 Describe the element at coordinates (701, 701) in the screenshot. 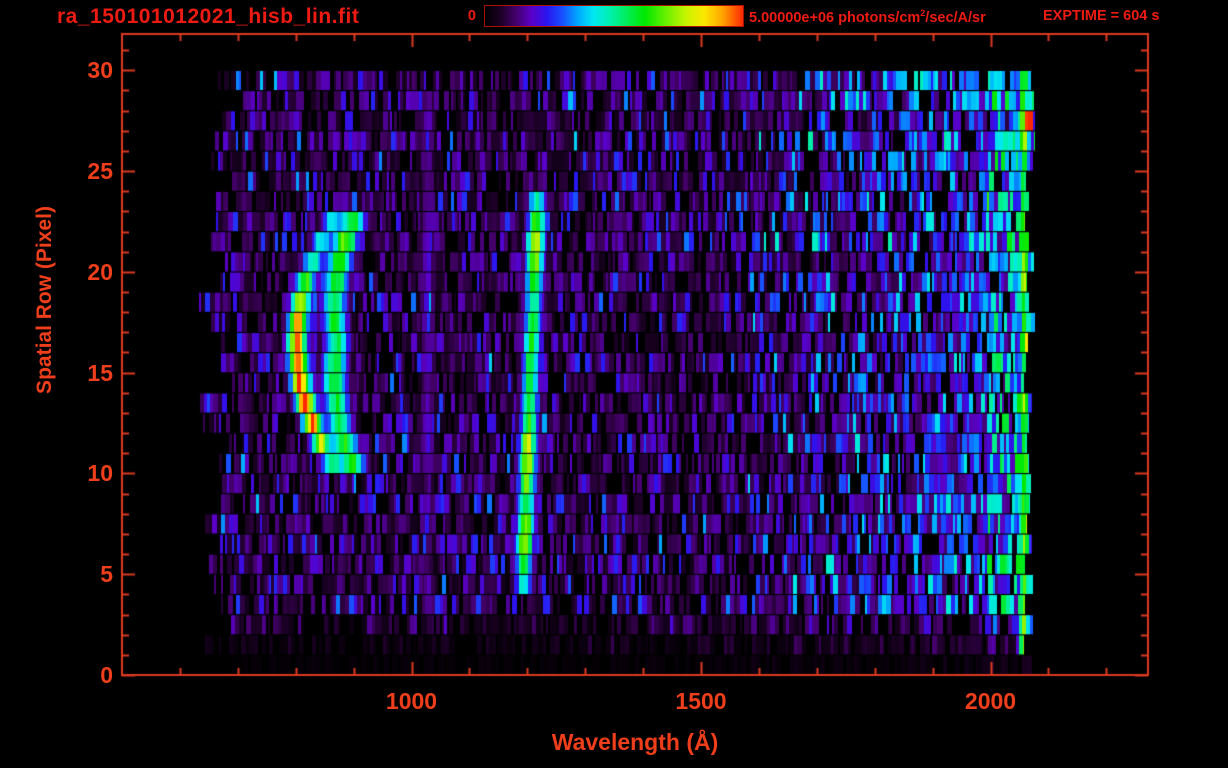

I see `x-axis-tick-label: 1500` at that location.